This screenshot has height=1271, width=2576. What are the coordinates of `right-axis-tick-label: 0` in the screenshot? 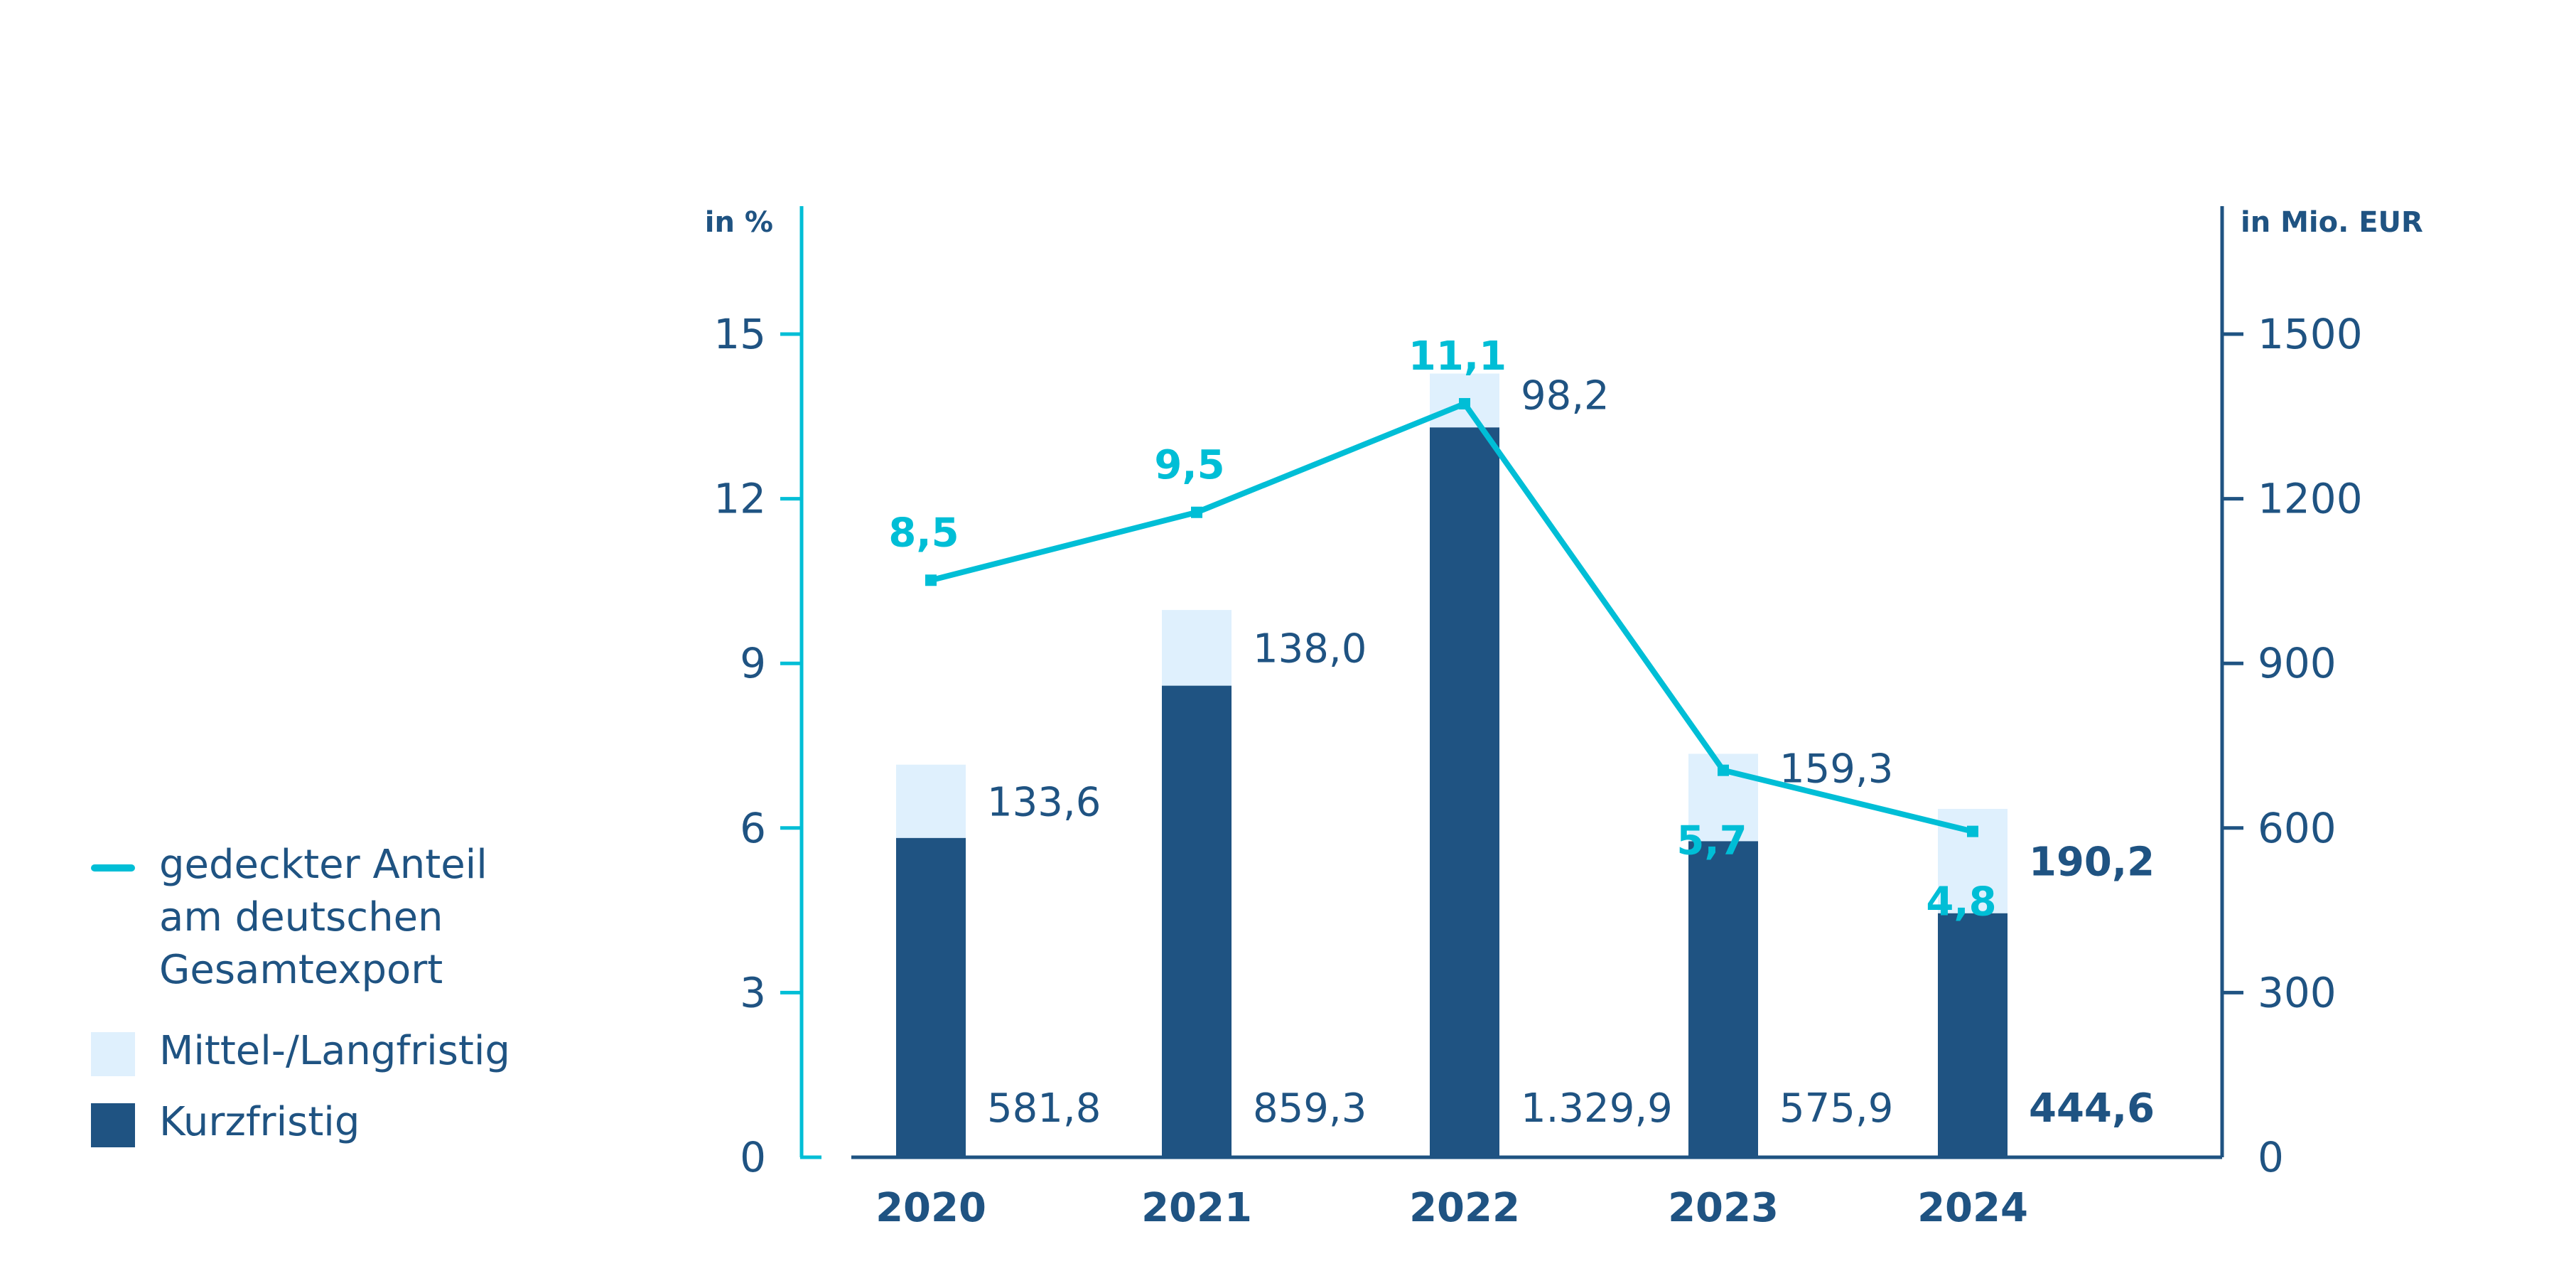 It's located at (2271, 1157).